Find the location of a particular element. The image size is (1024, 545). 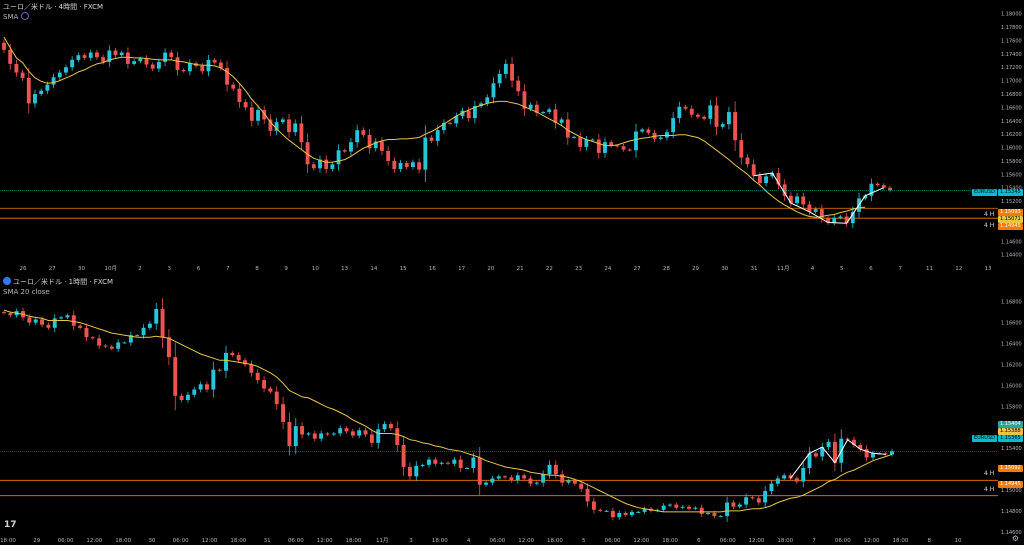

indicator-label: SMA 20 close is located at coordinates (26, 292).